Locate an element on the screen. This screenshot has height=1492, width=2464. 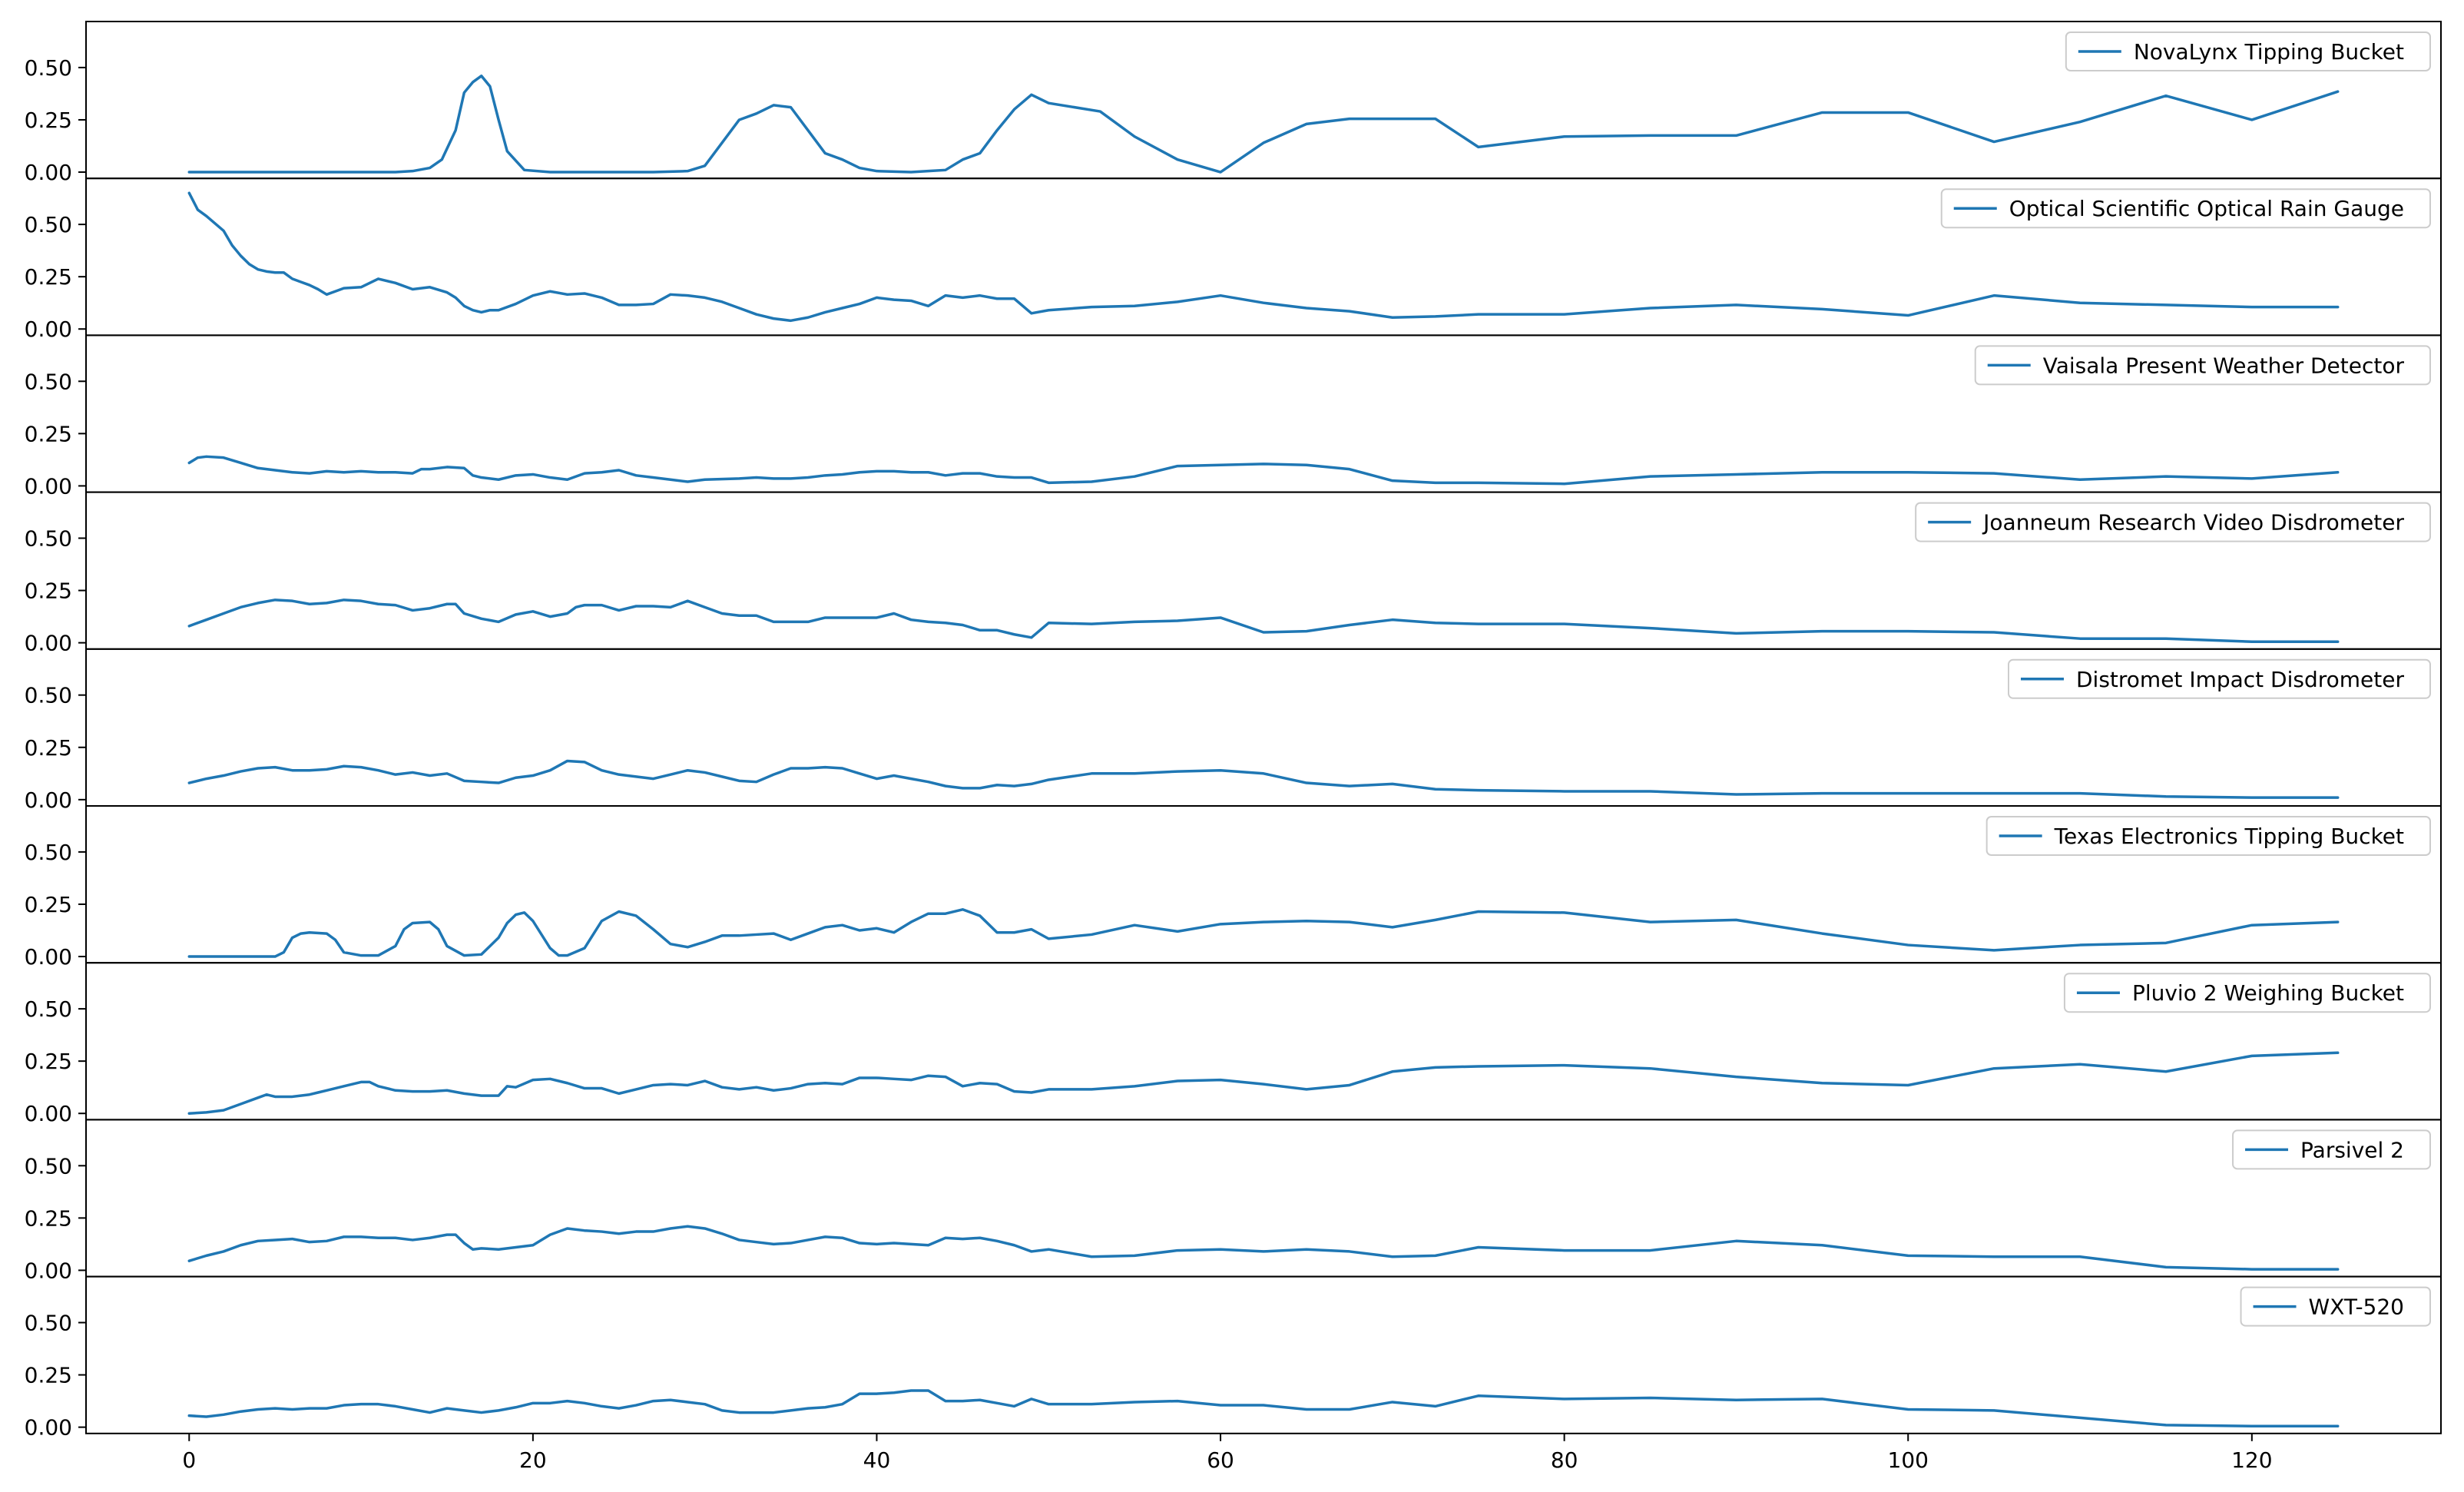
legend-label: Texas Electronics Tipping Bucket is located at coordinates (2229, 836).